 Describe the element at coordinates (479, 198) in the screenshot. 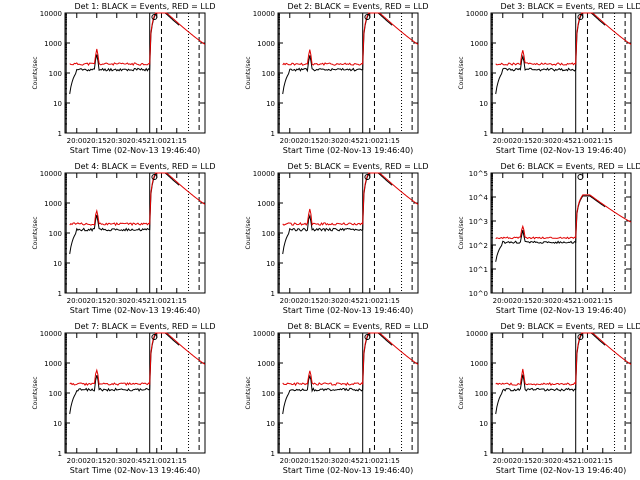

I see `y-tick-label: 10^4` at that location.